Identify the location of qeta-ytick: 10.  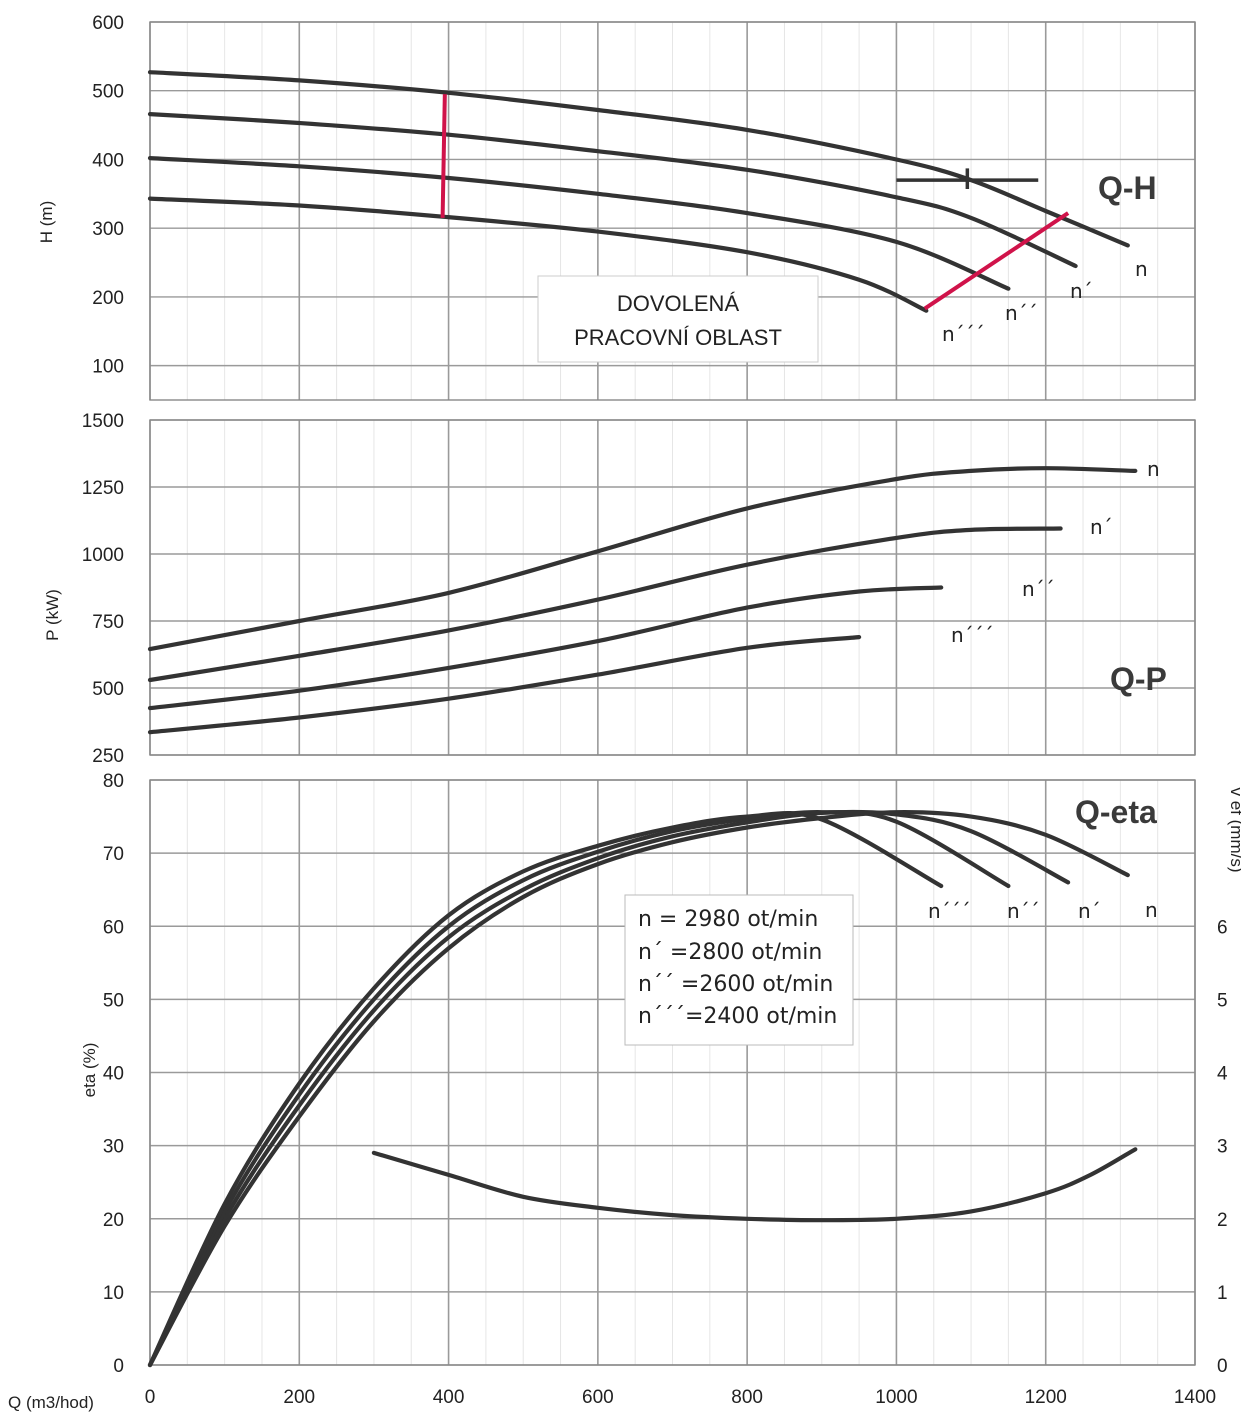
(113, 1293).